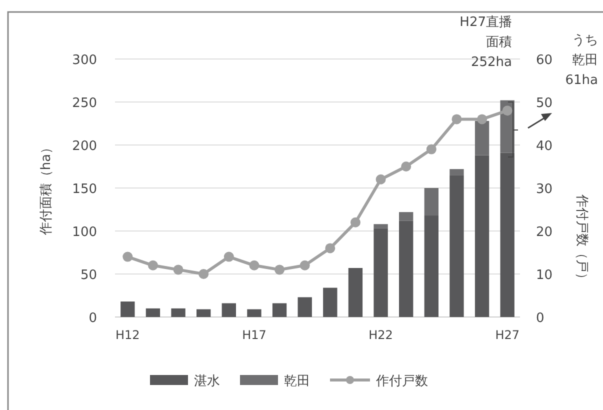 The height and width of the screenshot is (410, 603). What do you see at coordinates (84, 60) in the screenshot?
I see `y-tick-label: 300` at bounding box center [84, 60].